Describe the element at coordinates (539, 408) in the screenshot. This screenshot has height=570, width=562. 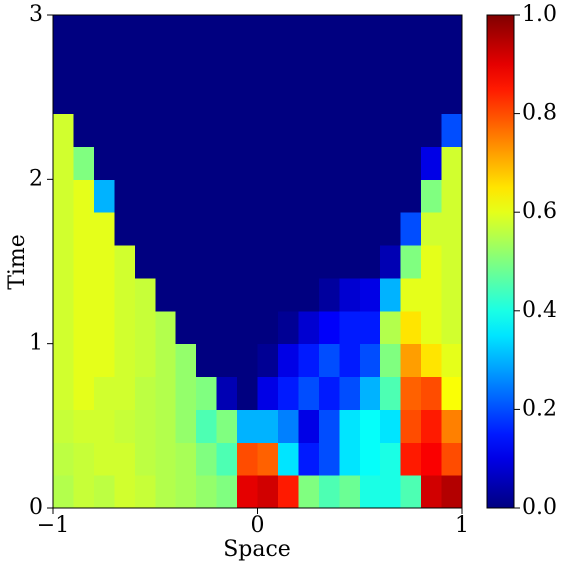
I see `colorbar-tick-label: 0.2` at that location.